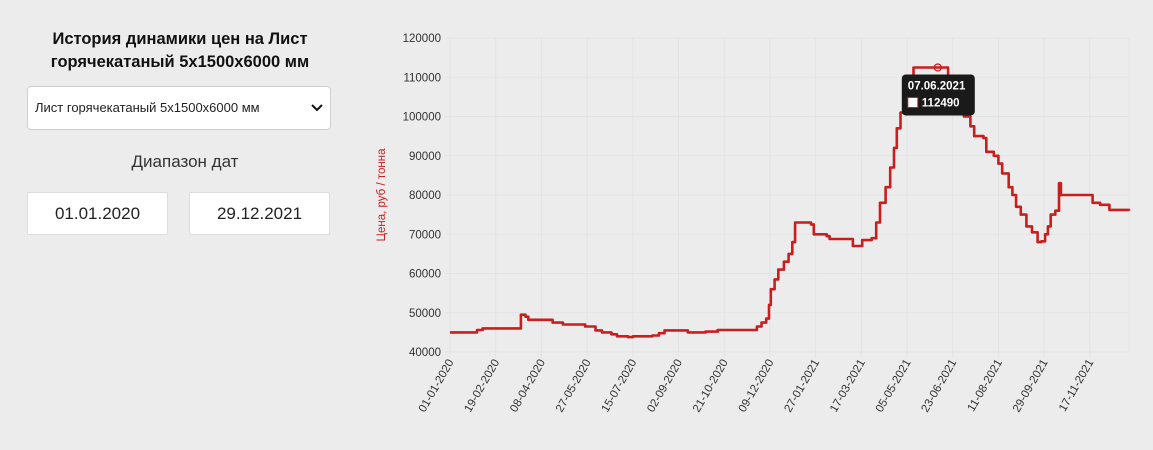 Image resolution: width=1153 pixels, height=450 pixels. What do you see at coordinates (1076, 386) in the screenshot?
I see `x-tick-label: 17-11-2021` at bounding box center [1076, 386].